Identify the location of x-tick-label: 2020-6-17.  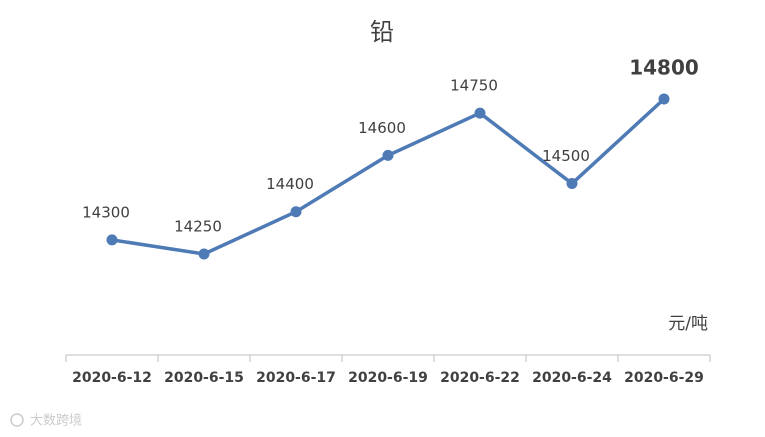
(296, 378).